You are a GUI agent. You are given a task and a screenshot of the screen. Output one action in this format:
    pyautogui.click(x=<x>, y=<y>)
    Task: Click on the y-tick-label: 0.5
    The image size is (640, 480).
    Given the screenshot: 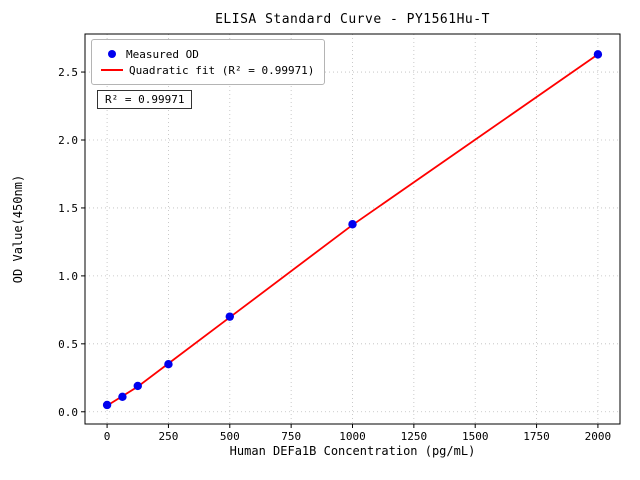 What is the action you would take?
    pyautogui.click(x=68, y=344)
    